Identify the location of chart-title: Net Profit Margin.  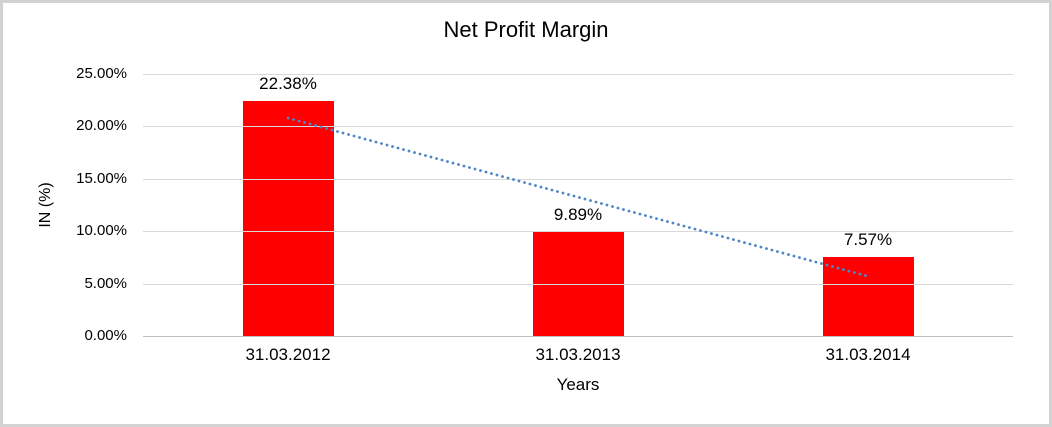
(526, 29).